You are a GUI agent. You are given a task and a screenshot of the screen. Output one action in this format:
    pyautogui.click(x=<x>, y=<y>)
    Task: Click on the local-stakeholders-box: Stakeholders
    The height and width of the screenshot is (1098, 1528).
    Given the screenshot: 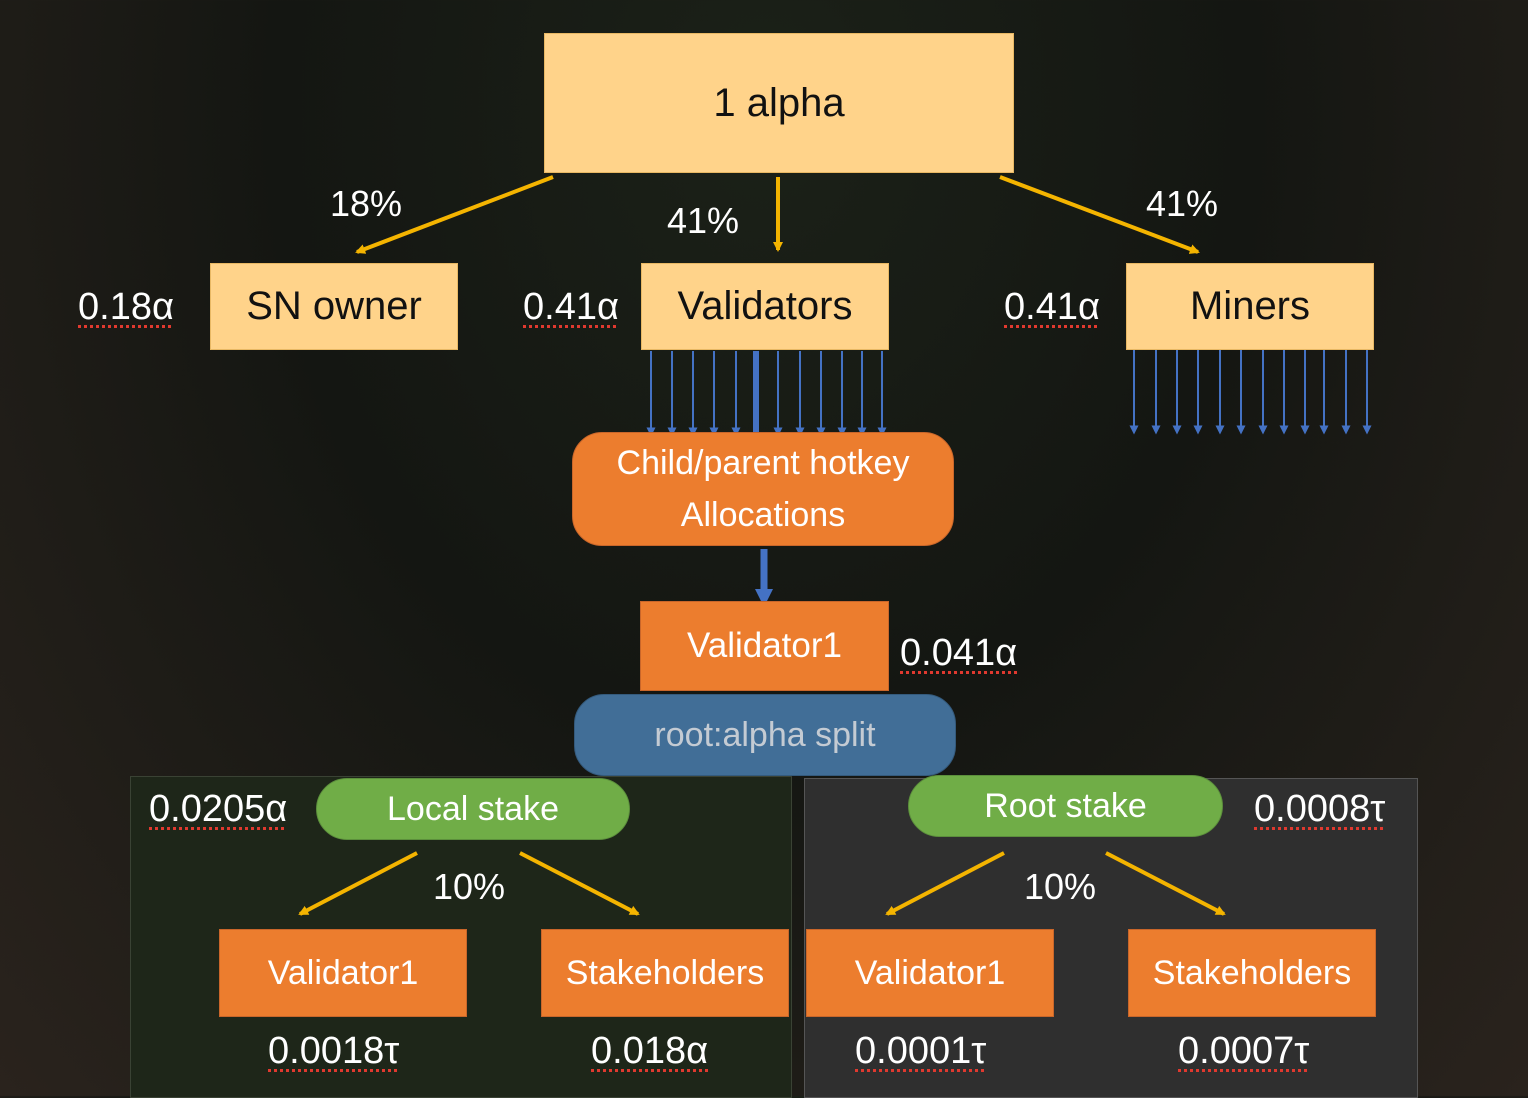 What is the action you would take?
    pyautogui.click(x=665, y=973)
    